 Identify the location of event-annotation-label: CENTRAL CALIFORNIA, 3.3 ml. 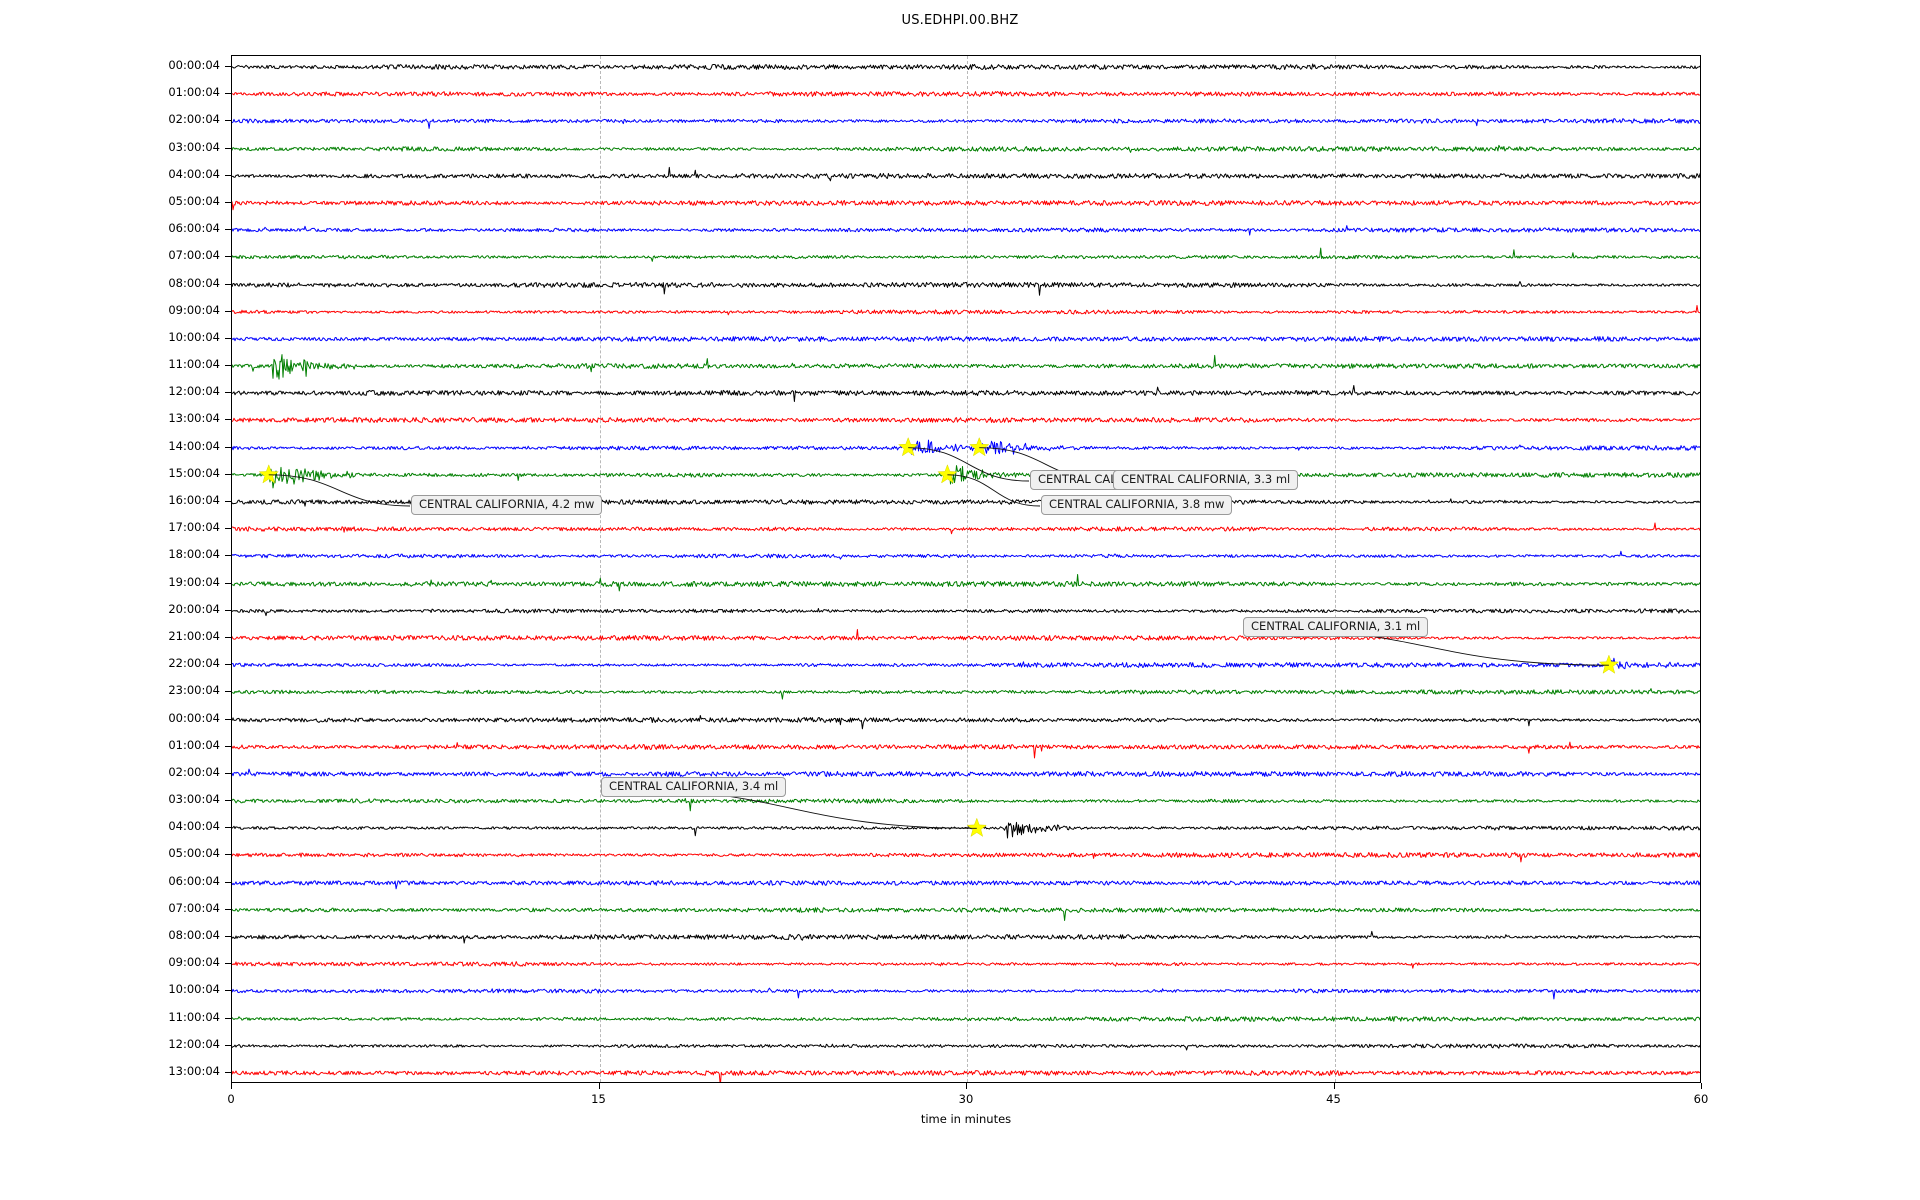
(1206, 480).